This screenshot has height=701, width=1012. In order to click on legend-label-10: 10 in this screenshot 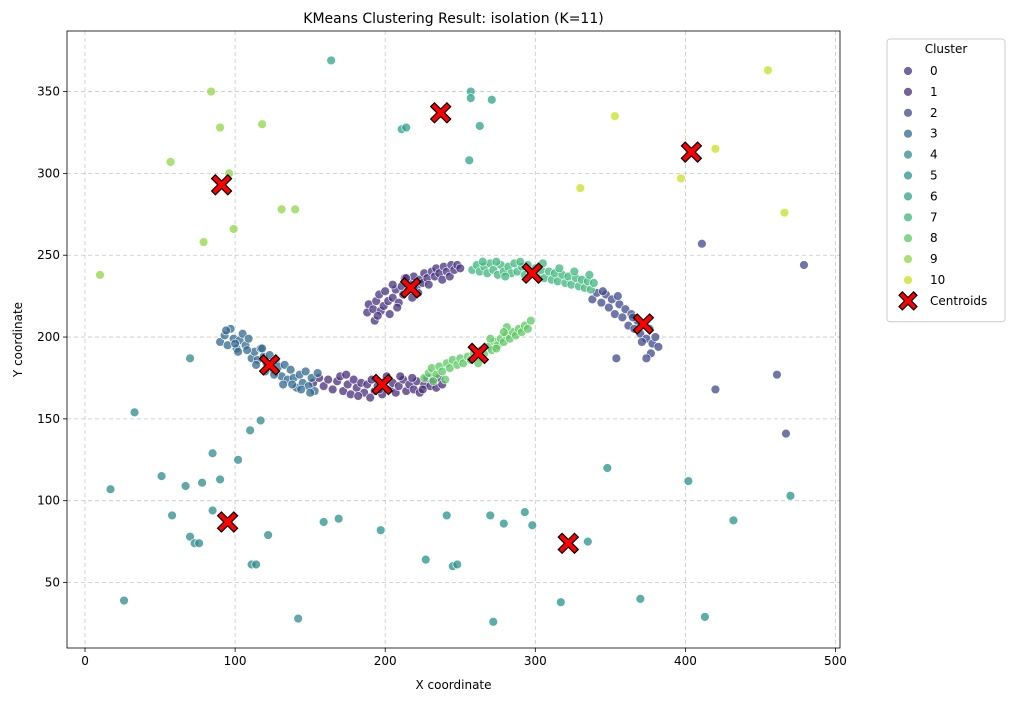, I will do `click(937, 280)`.